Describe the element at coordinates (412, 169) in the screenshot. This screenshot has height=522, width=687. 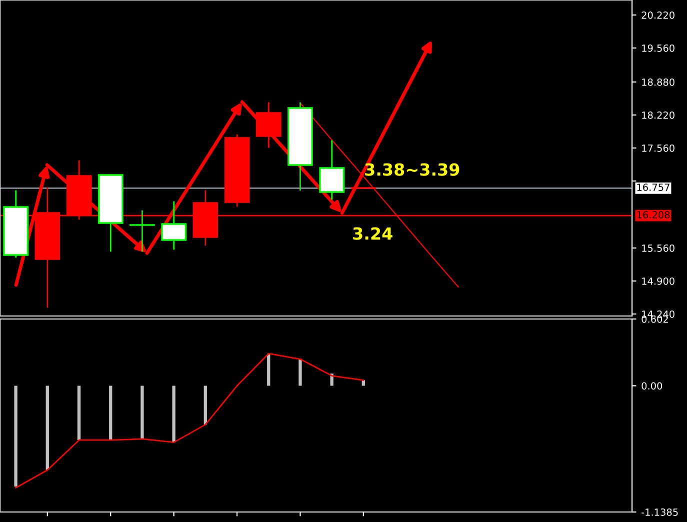
I see `annotation: 3.38~3.39` at that location.